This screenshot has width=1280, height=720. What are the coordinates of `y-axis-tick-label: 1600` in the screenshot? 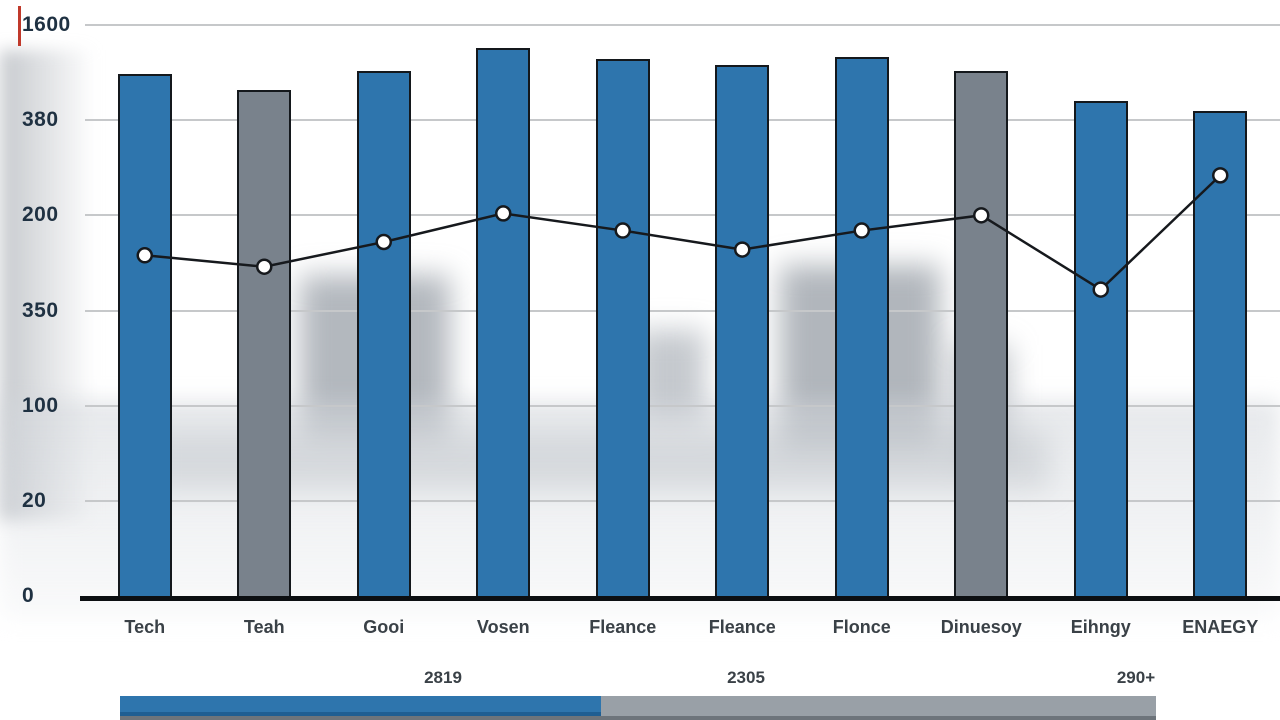 It's located at (46, 24).